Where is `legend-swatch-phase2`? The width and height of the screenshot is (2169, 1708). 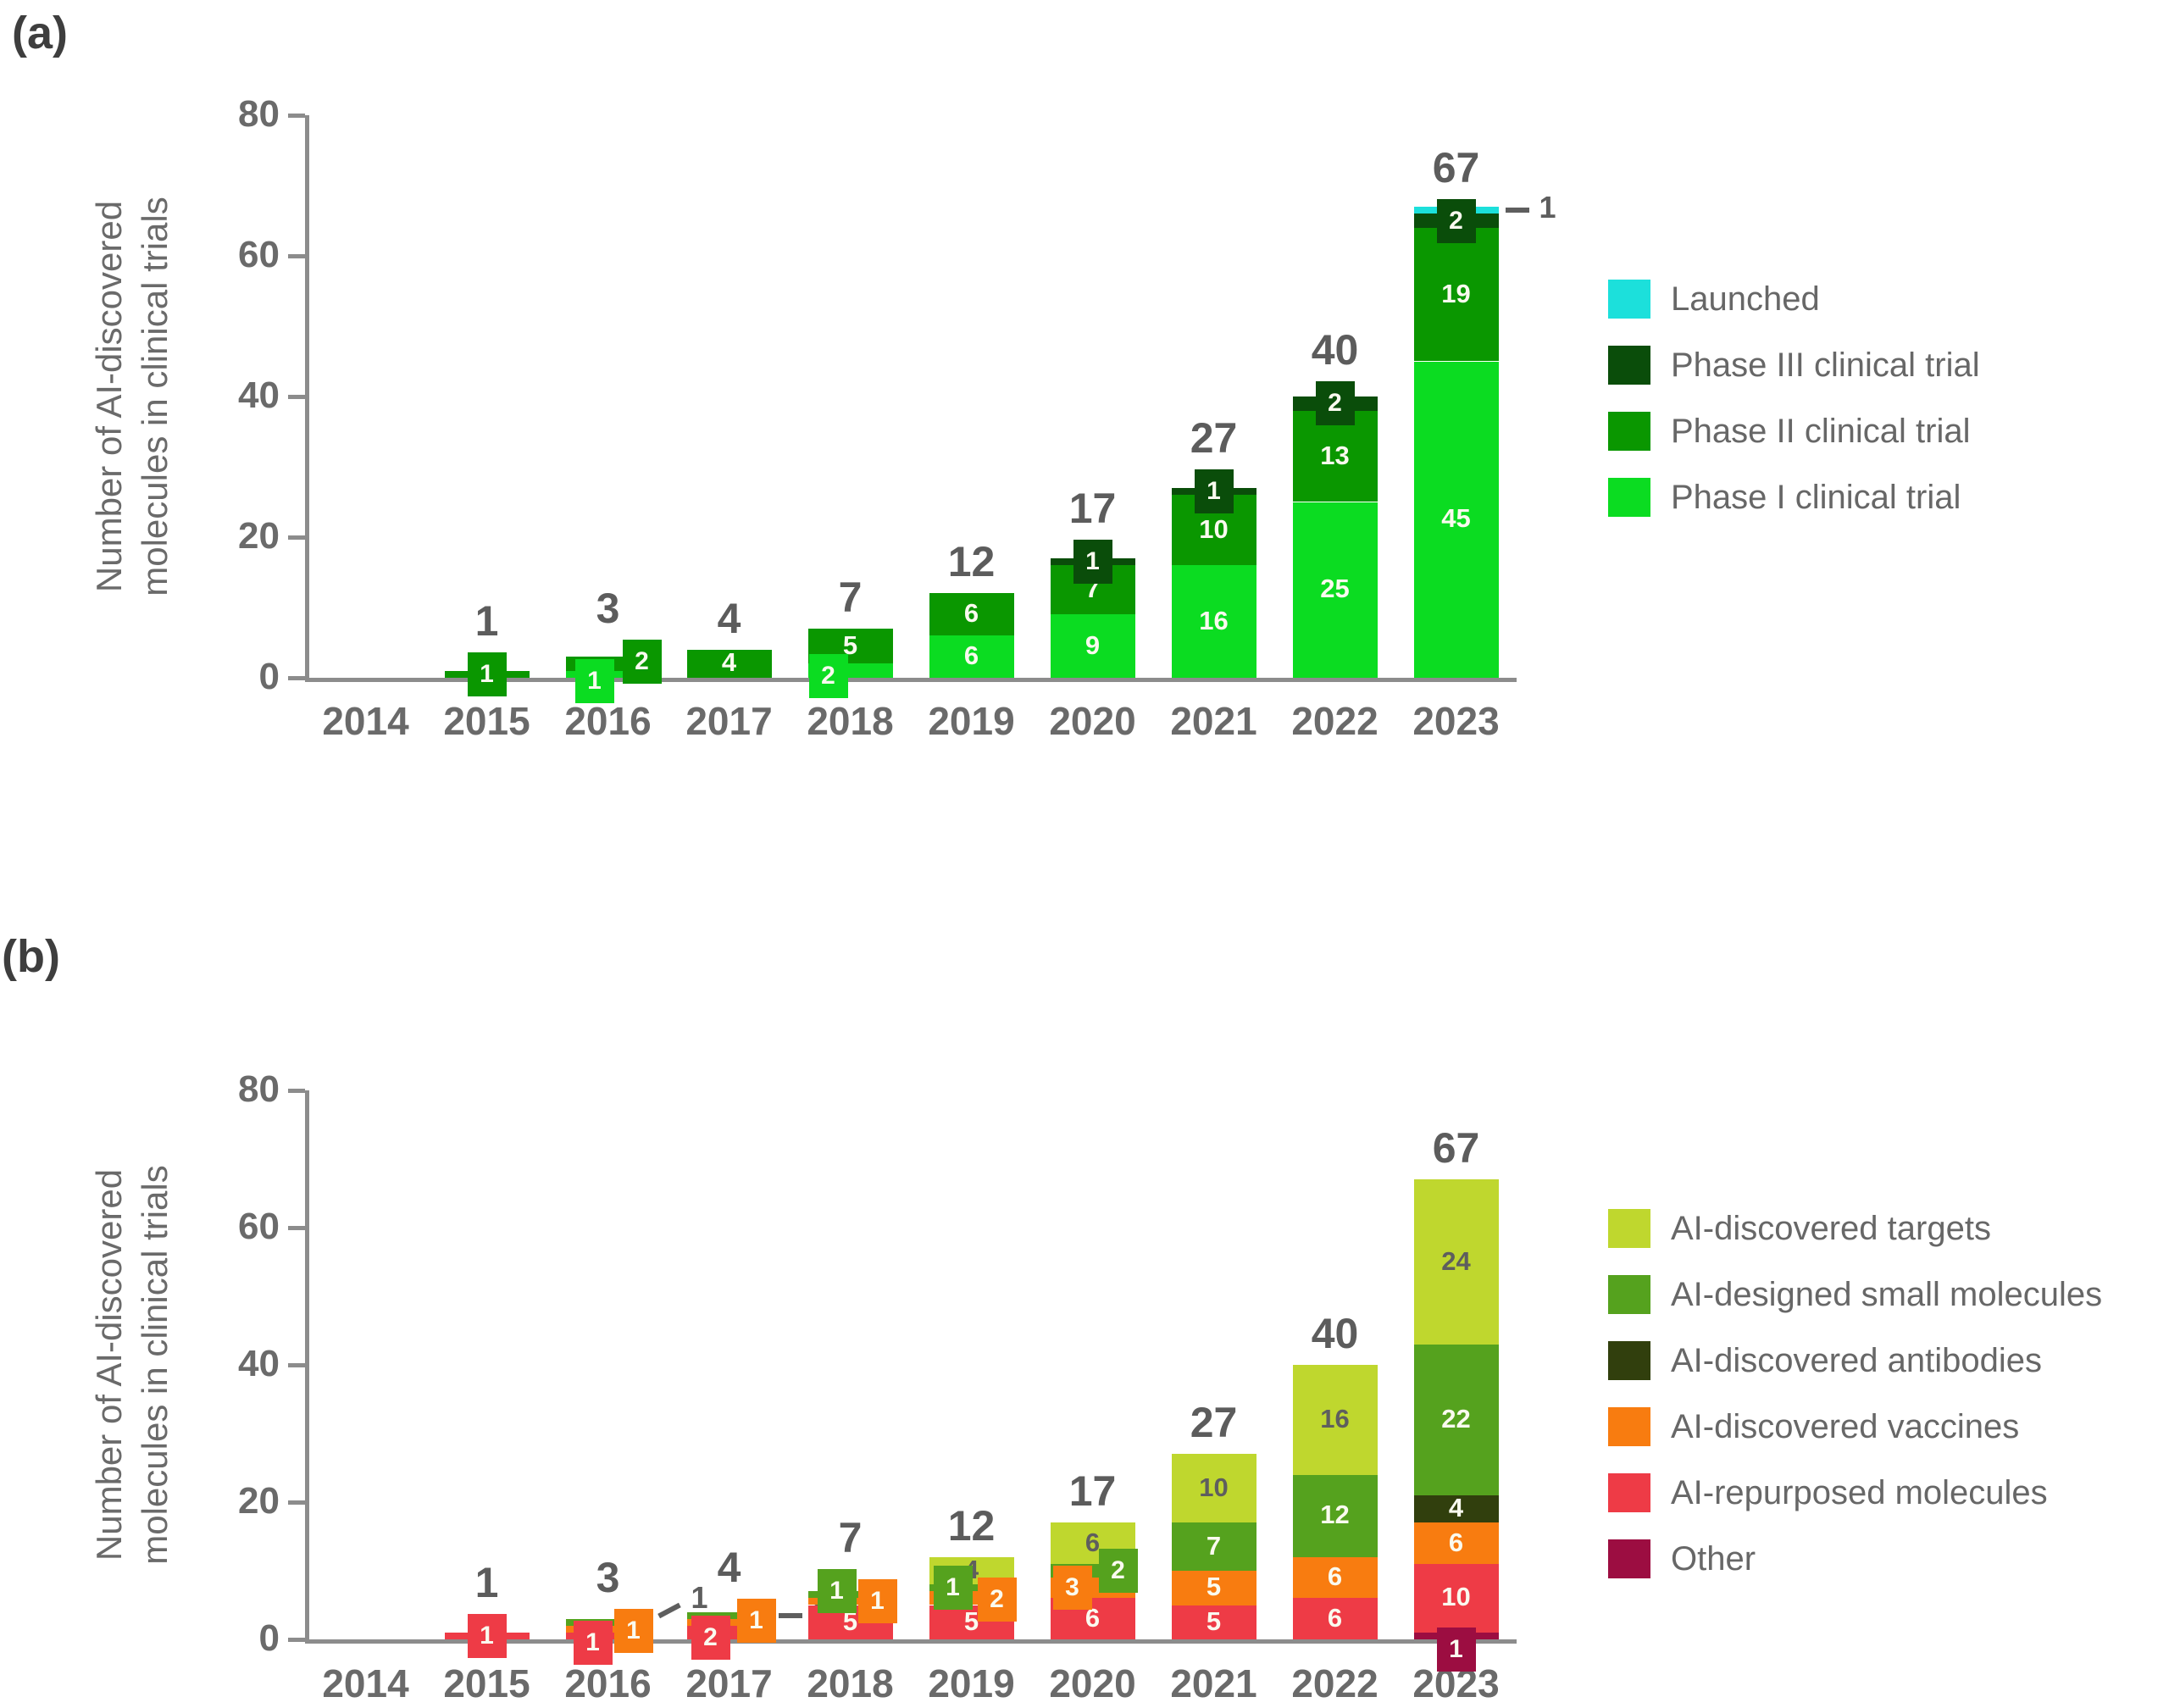 legend-swatch-phase2 is located at coordinates (1629, 431).